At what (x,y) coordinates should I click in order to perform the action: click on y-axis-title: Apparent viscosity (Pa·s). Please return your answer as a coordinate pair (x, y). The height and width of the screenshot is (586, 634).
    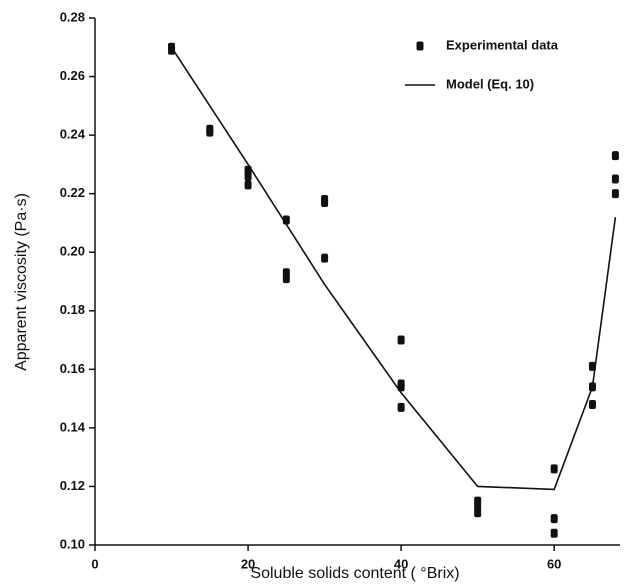
    Looking at the image, I should click on (21, 282).